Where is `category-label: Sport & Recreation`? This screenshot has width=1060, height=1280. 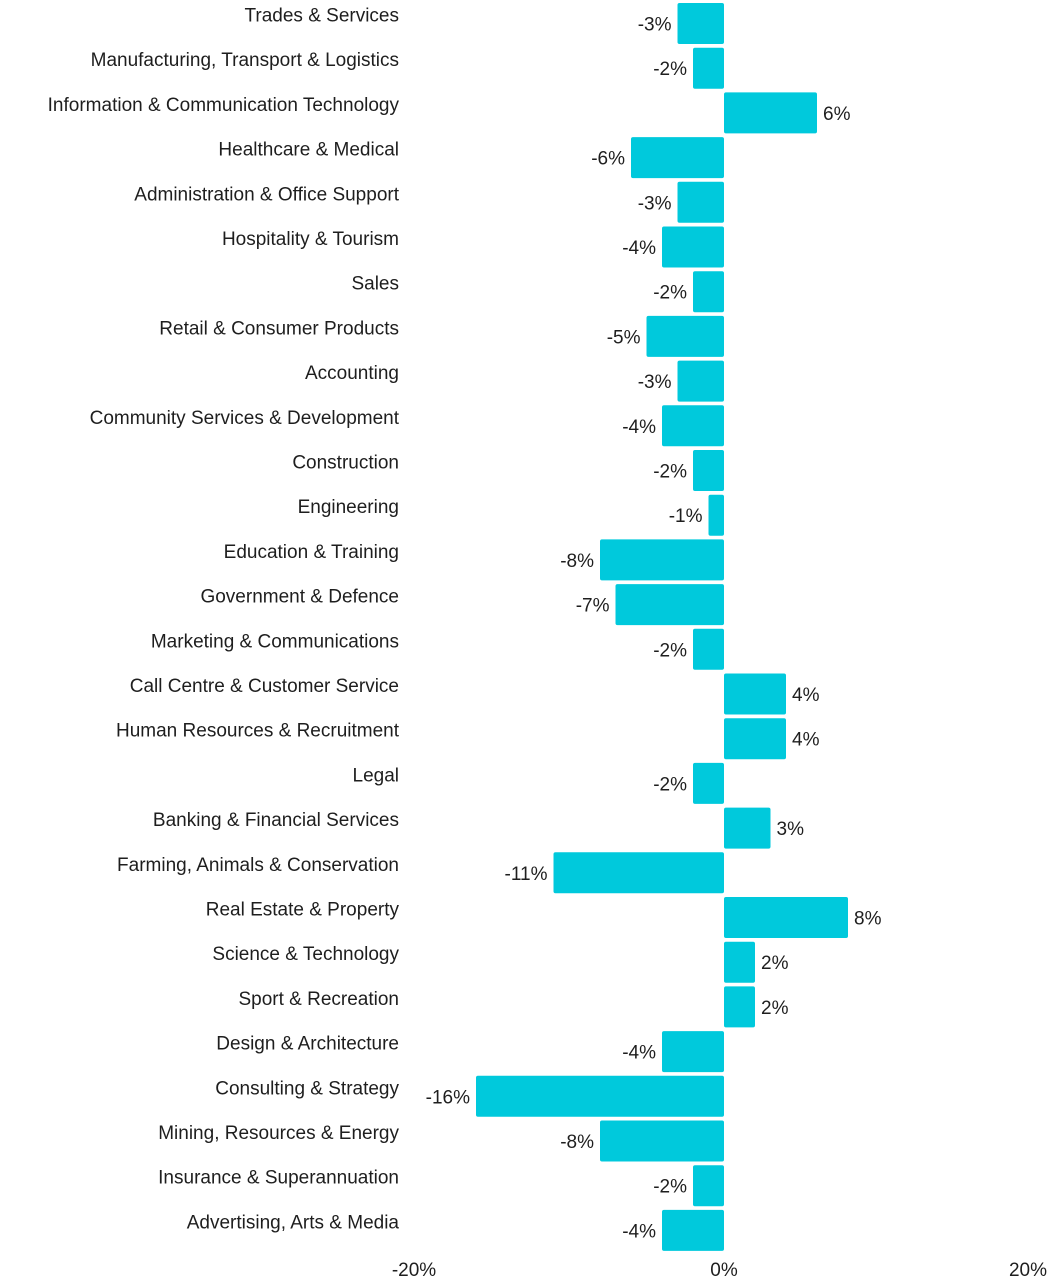
category-label: Sport & Recreation is located at coordinates (318, 999).